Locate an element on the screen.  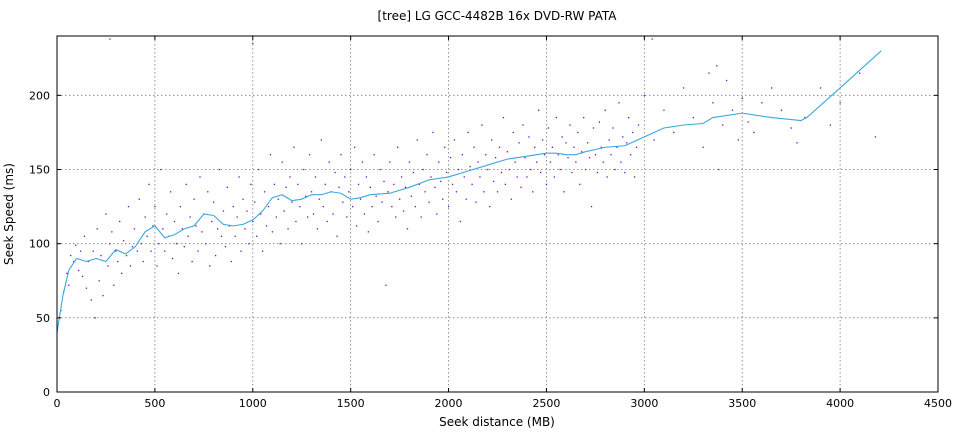
x-axis-label: Seek distance (MB) is located at coordinates (497, 422).